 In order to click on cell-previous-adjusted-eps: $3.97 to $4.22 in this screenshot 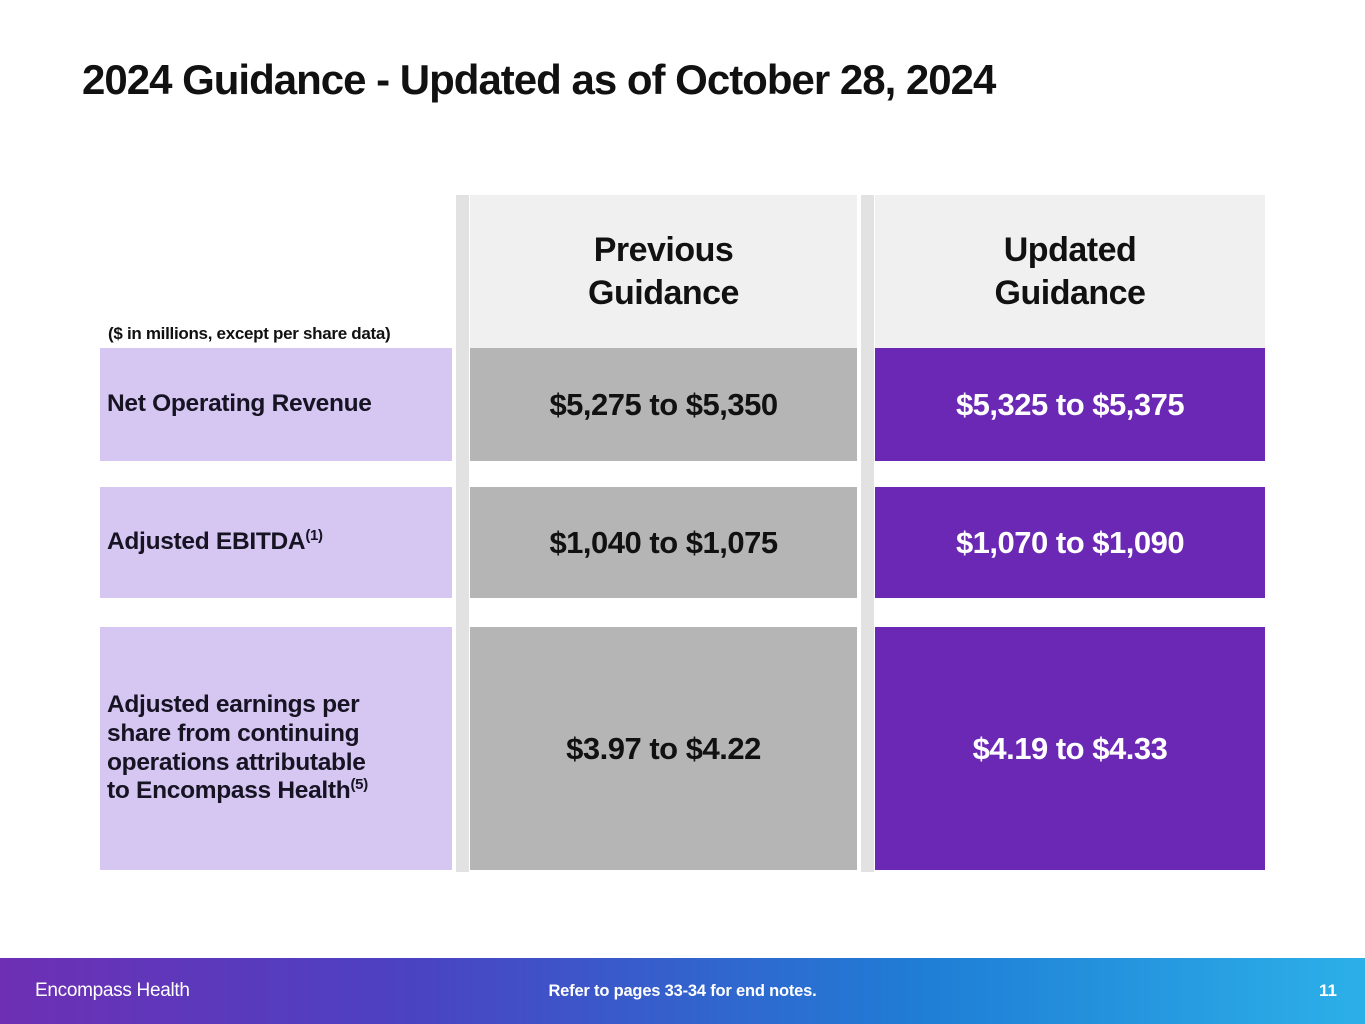, I will do `click(663, 748)`.